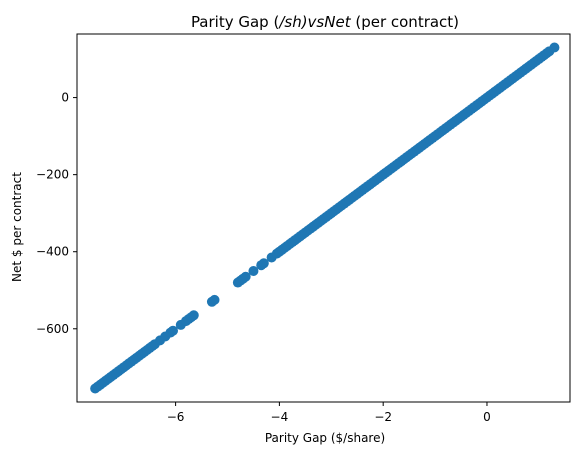  Describe the element at coordinates (176, 417) in the screenshot. I see `x-tick-label: −6` at that location.